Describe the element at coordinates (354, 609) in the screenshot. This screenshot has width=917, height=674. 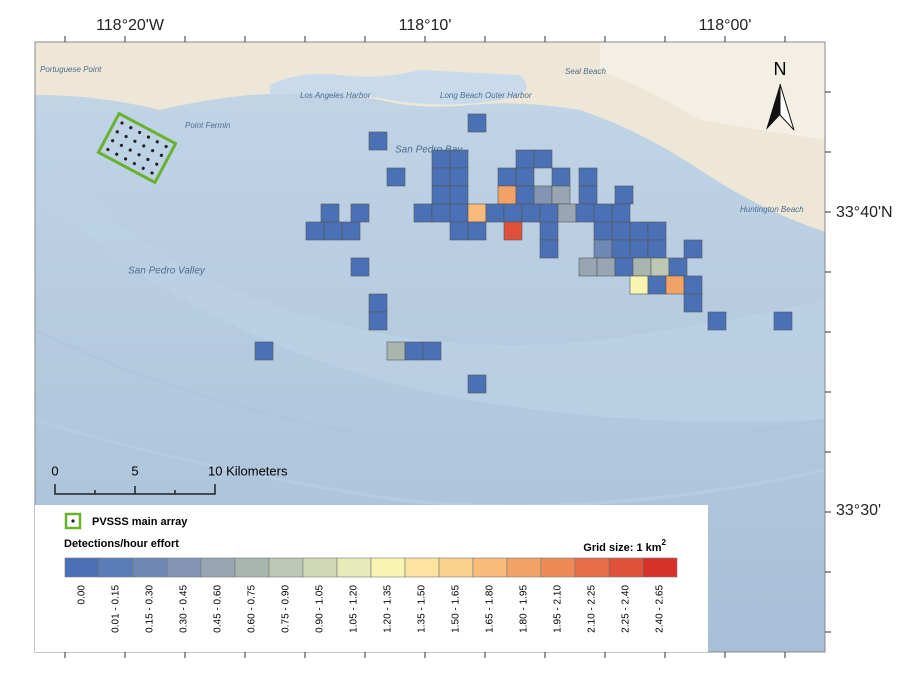
I see `legend-bin-label: 1.05 - 1.20` at that location.